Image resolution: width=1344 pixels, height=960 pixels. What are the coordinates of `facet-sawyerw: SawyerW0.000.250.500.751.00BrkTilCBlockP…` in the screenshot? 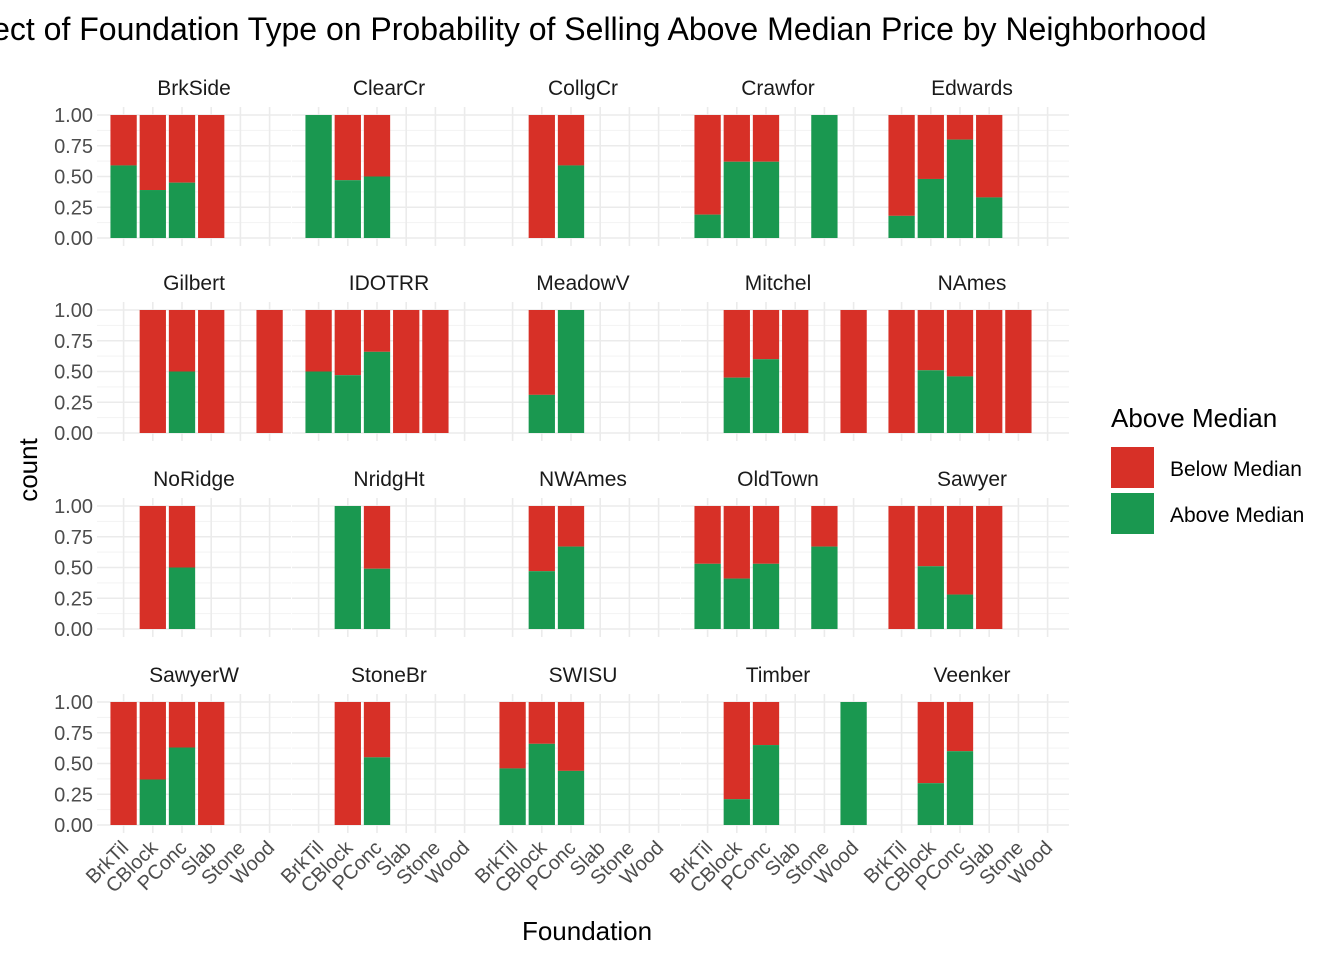 It's located at (172, 780).